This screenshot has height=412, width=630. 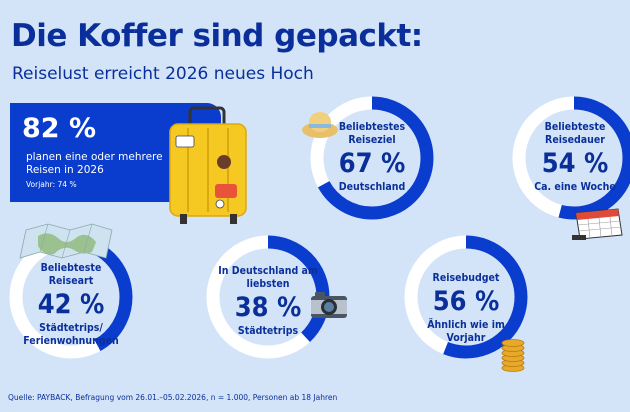 What do you see at coordinates (94, 163) in the screenshot?
I see `hero-text: planen eine oder mehrere Reisen in 2026` at bounding box center [94, 163].